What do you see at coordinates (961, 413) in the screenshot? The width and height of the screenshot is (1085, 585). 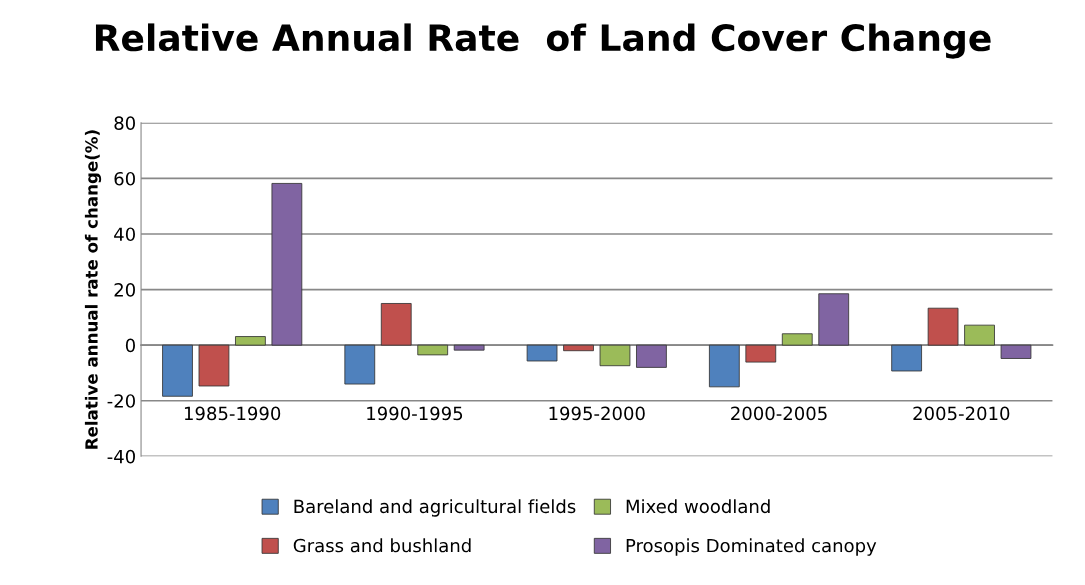 I see `x-tick-label: 2005-2010` at bounding box center [961, 413].